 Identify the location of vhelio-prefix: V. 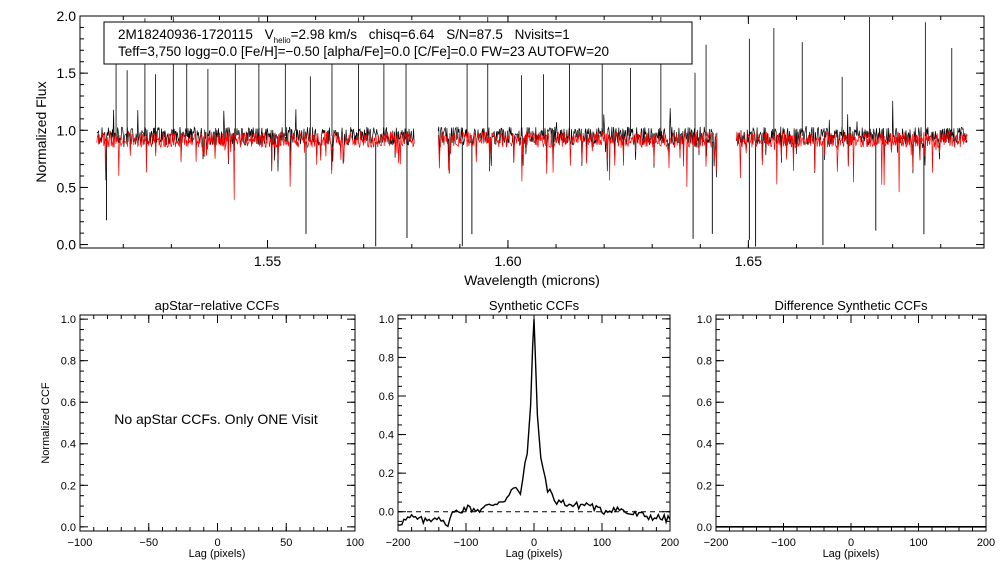
(269, 34).